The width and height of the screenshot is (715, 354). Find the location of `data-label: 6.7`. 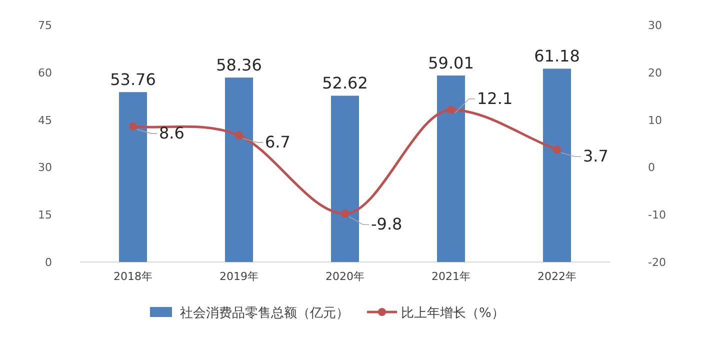

data-label: 6.7 is located at coordinates (277, 142).